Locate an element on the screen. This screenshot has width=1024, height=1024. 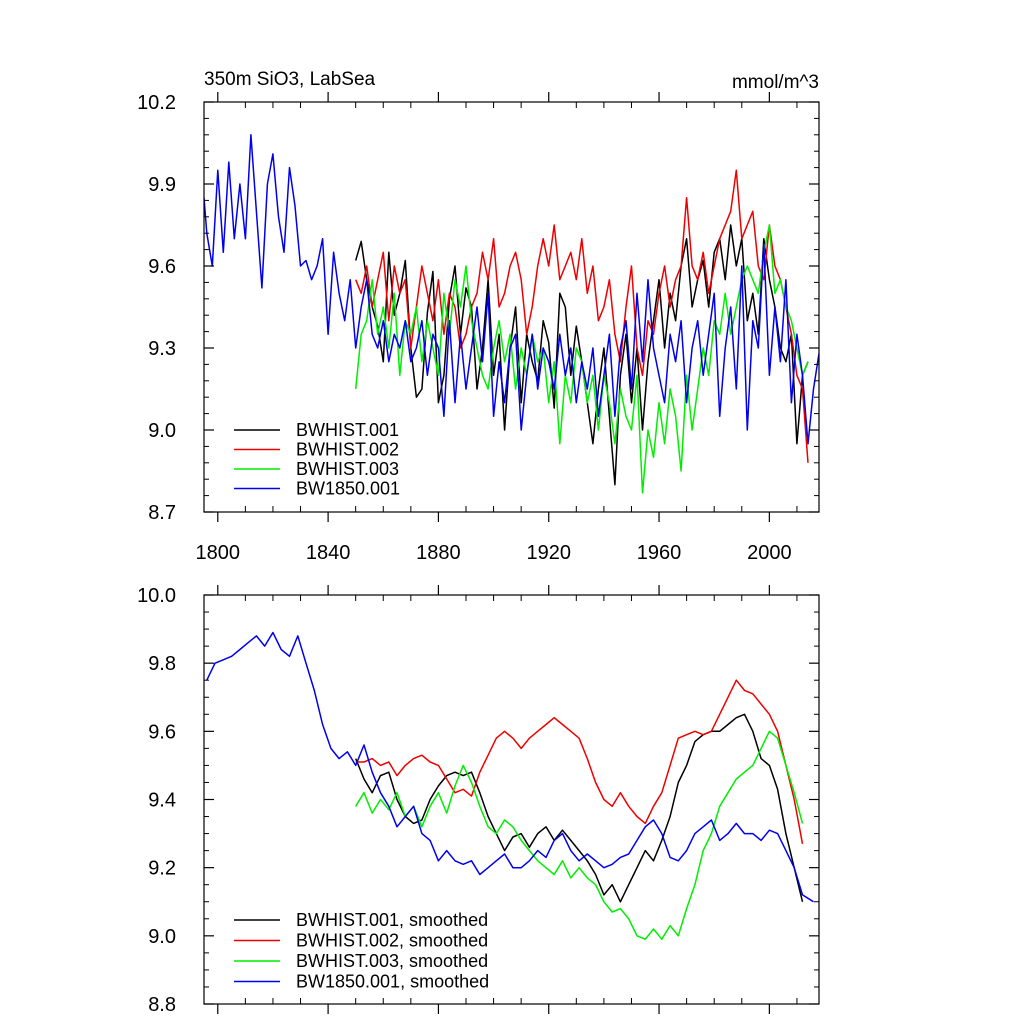
x-tick-label: 2000 is located at coordinates (769, 553).